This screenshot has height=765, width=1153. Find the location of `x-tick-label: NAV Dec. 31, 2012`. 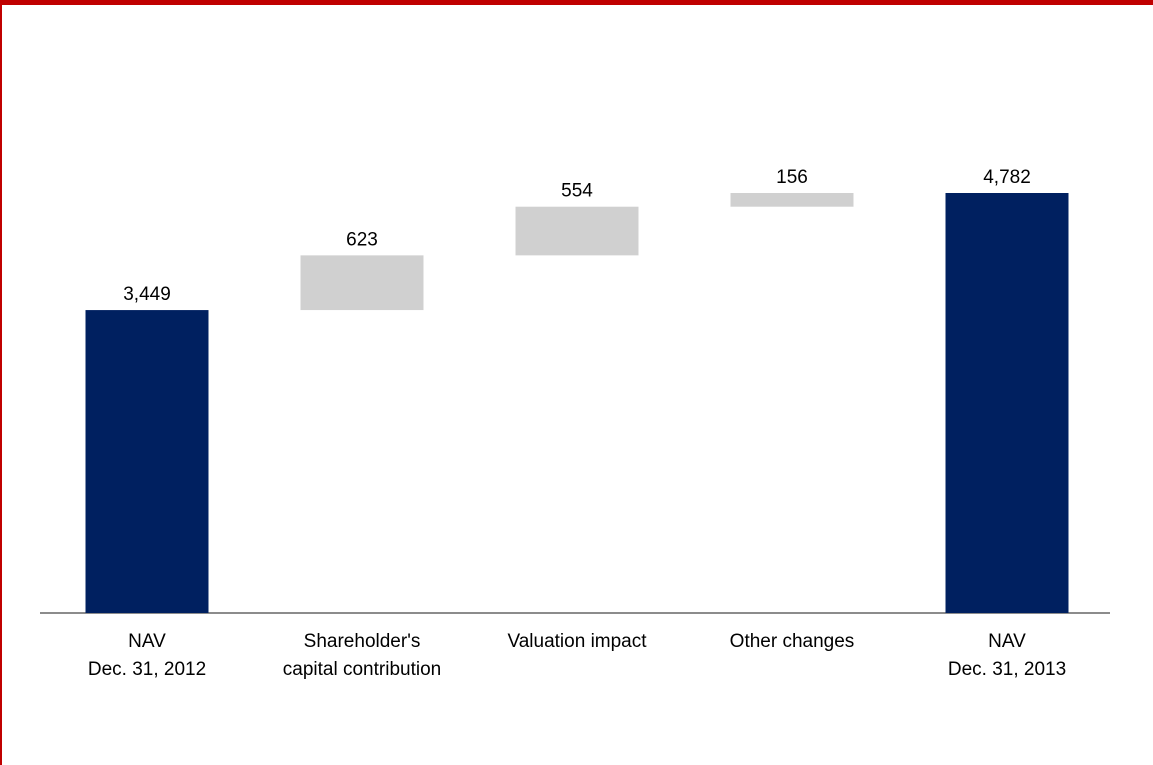

x-tick-label: NAV Dec. 31, 2012 is located at coordinates (147, 655).